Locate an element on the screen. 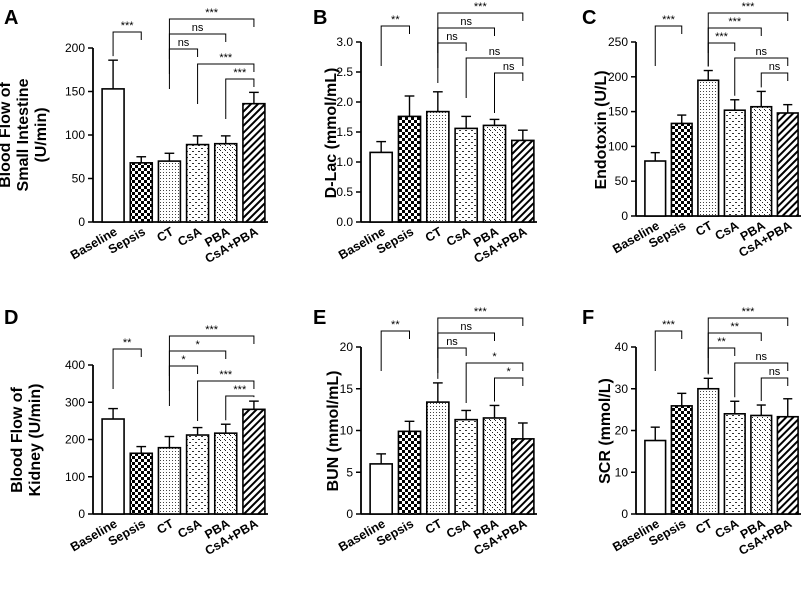 The image size is (809, 596). y-tick-label: 40 is located at coordinates (622, 347).